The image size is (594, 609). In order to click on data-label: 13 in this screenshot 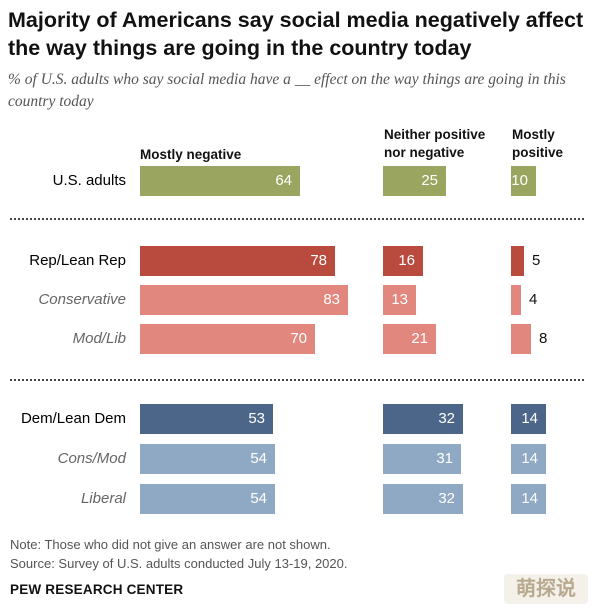, I will do `click(399, 299)`.